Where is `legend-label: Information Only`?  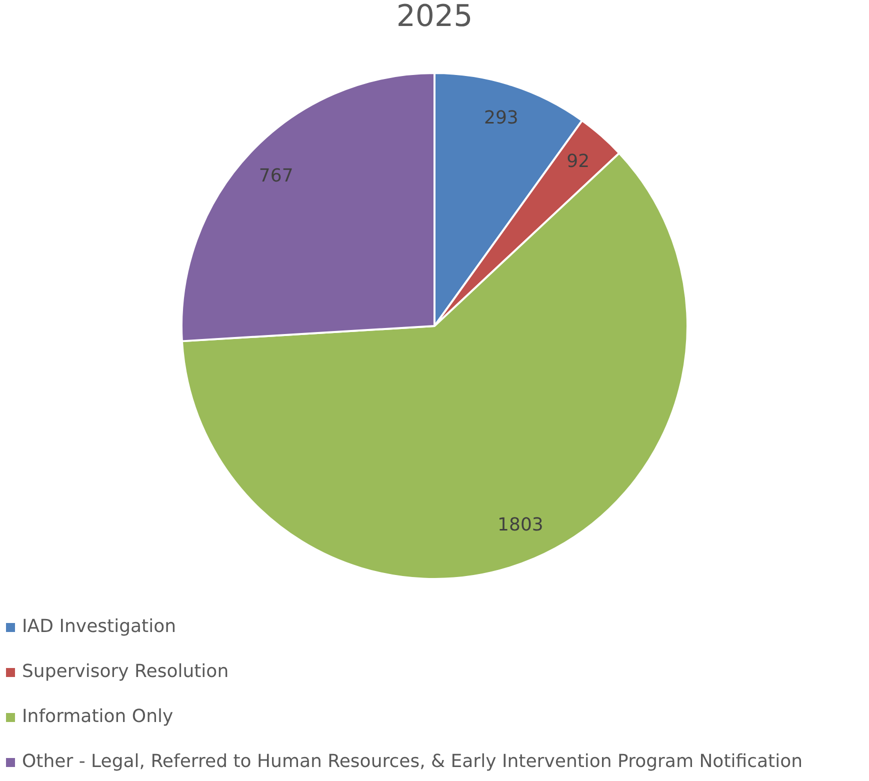 legend-label: Information Only is located at coordinates (98, 716).